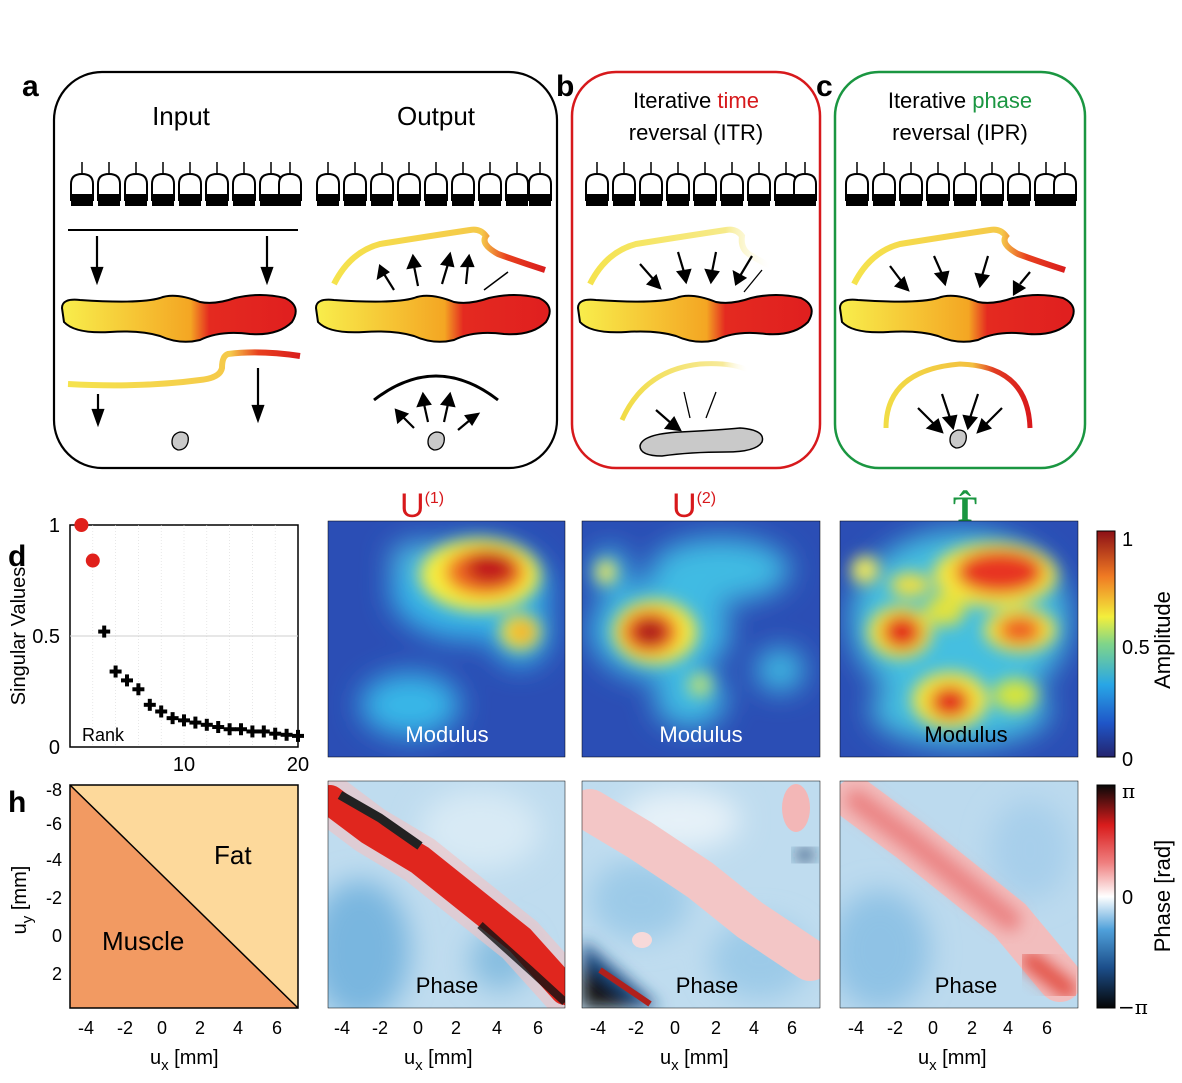 This screenshot has width=1182, height=1083. What do you see at coordinates (701, 272) in the screenshot?
I see `itr-arrows-down` at bounding box center [701, 272].